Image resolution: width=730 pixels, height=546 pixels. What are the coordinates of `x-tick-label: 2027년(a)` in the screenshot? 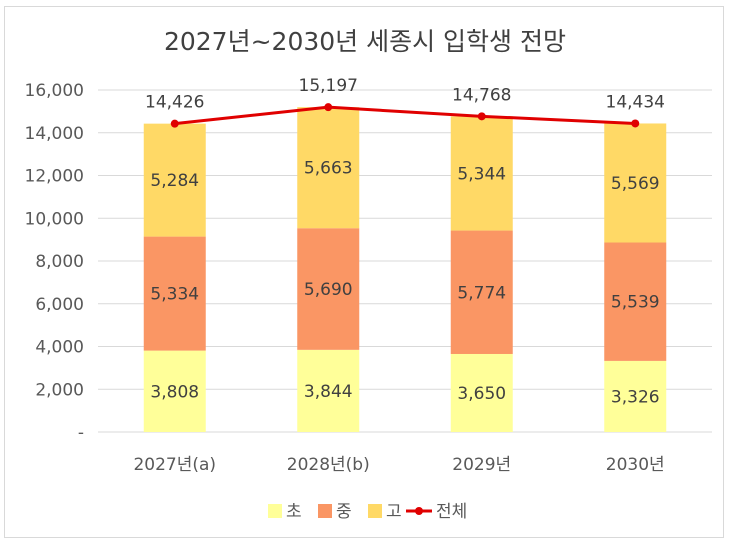 It's located at (174, 465).